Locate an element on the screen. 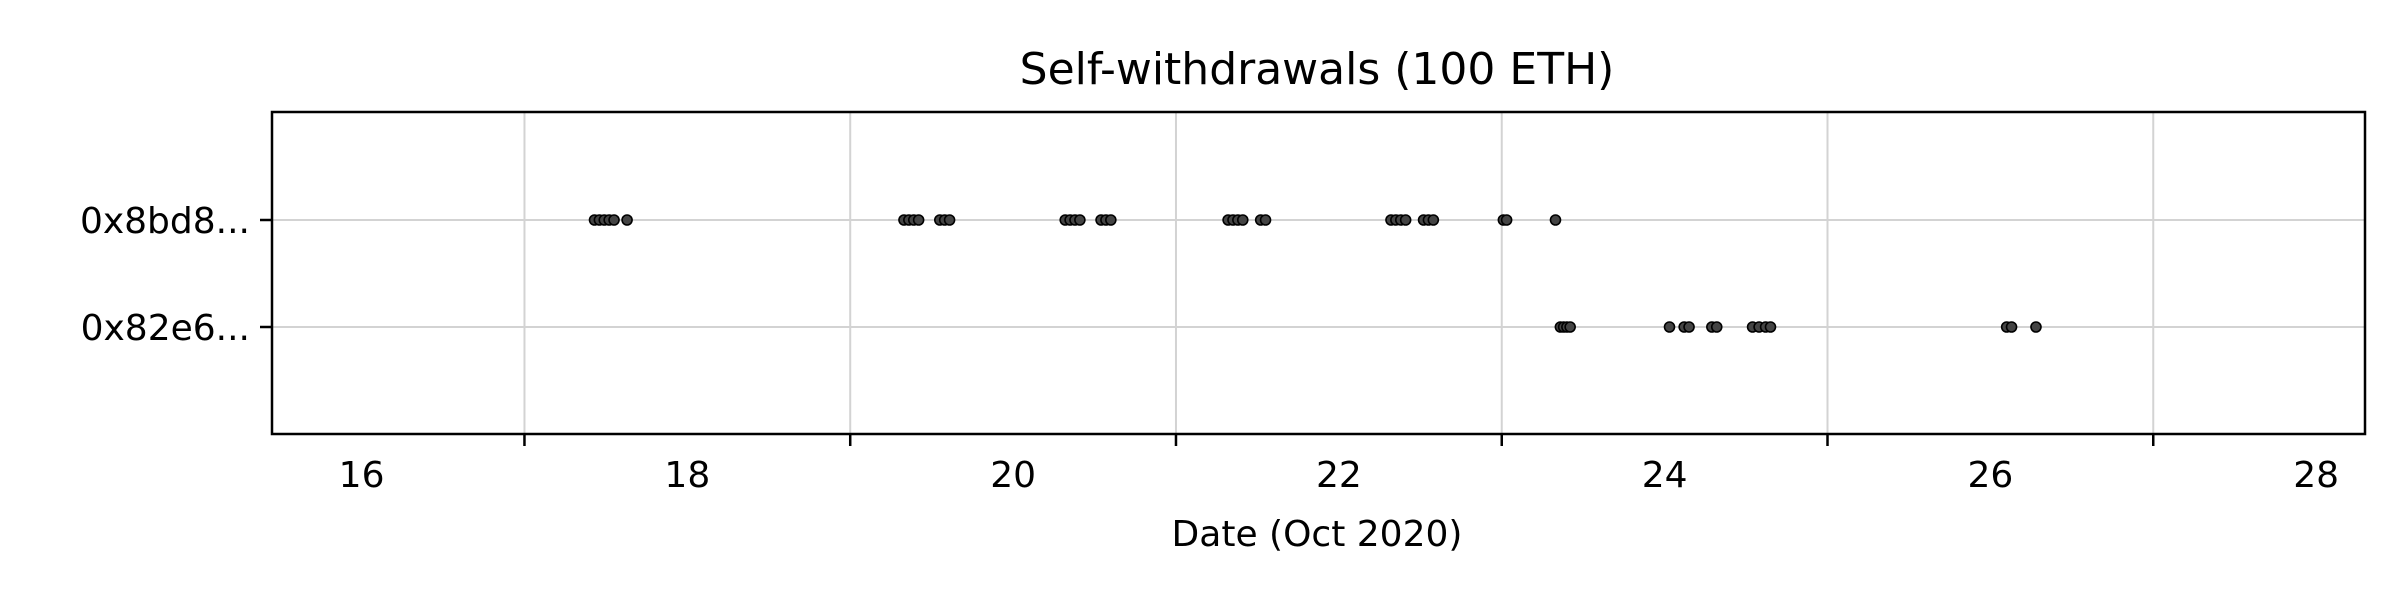 This screenshot has height=600, width=2400. x-tick-label: 18 is located at coordinates (687, 475).